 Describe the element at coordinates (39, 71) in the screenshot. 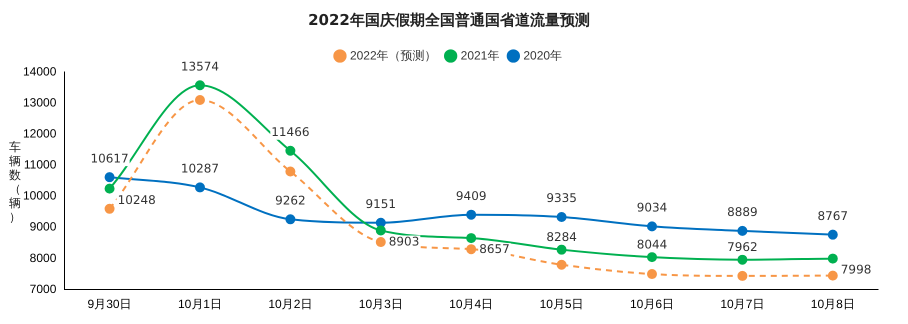

I see `y-tick-label: 14000` at that location.